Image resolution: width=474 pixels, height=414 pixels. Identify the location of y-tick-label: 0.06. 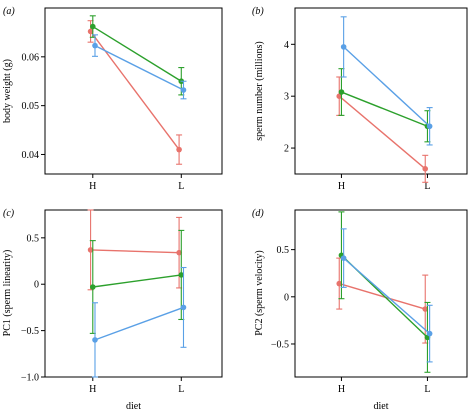
(31, 57).